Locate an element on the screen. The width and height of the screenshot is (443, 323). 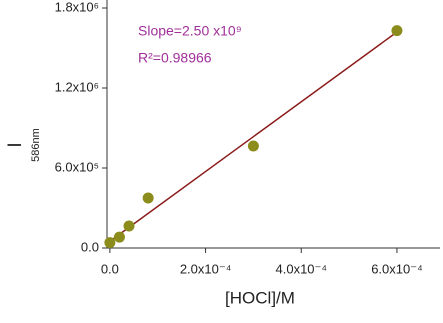
y-tick-label: 1.8x10⁶ is located at coordinates (77, 7).